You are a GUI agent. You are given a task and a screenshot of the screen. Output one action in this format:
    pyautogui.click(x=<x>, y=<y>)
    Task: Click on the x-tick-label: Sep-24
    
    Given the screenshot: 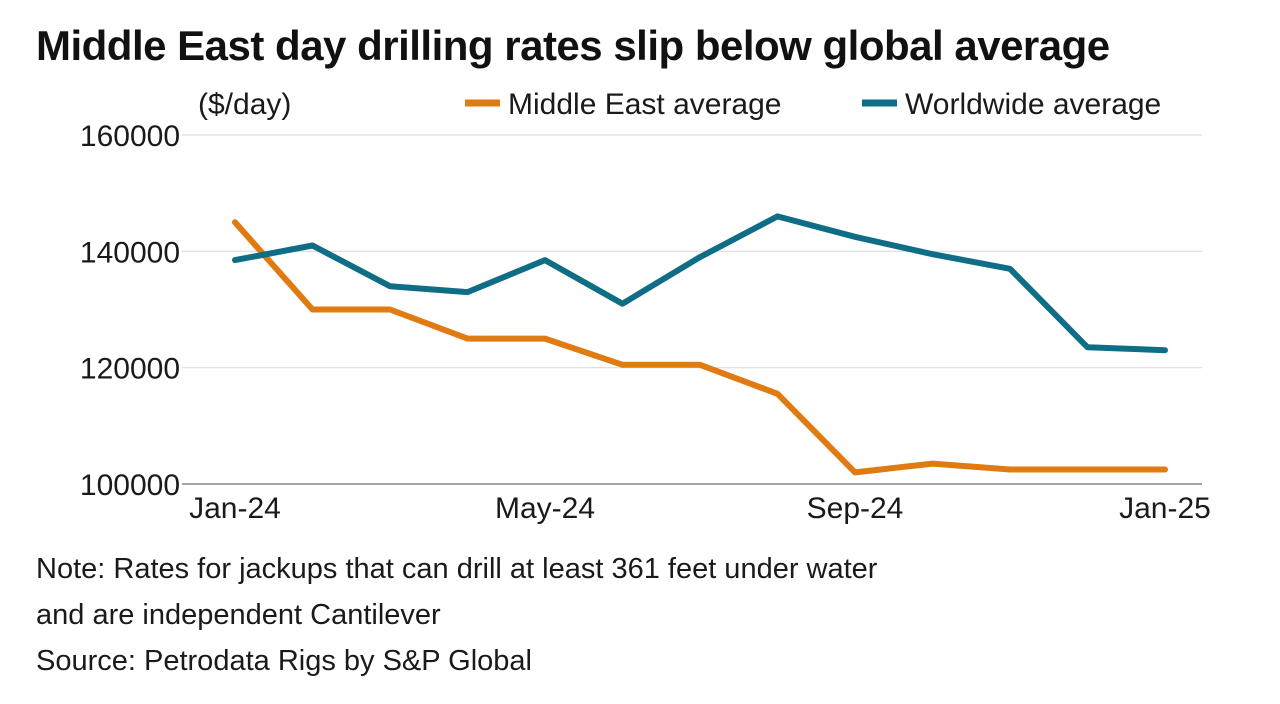 What is the action you would take?
    pyautogui.click(x=855, y=508)
    